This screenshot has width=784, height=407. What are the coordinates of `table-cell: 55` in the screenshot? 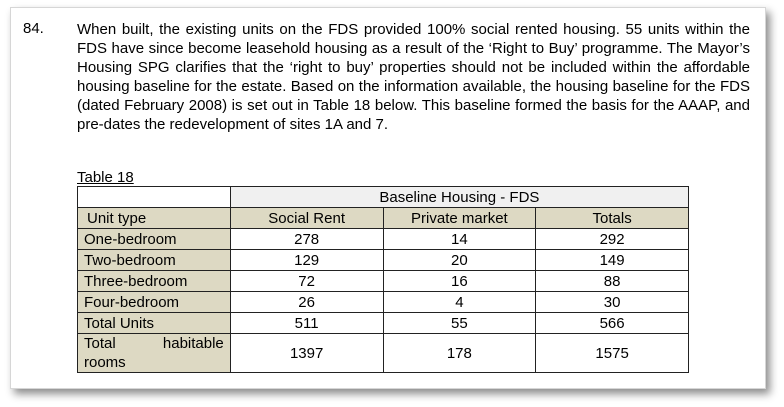 It's located at (459, 323).